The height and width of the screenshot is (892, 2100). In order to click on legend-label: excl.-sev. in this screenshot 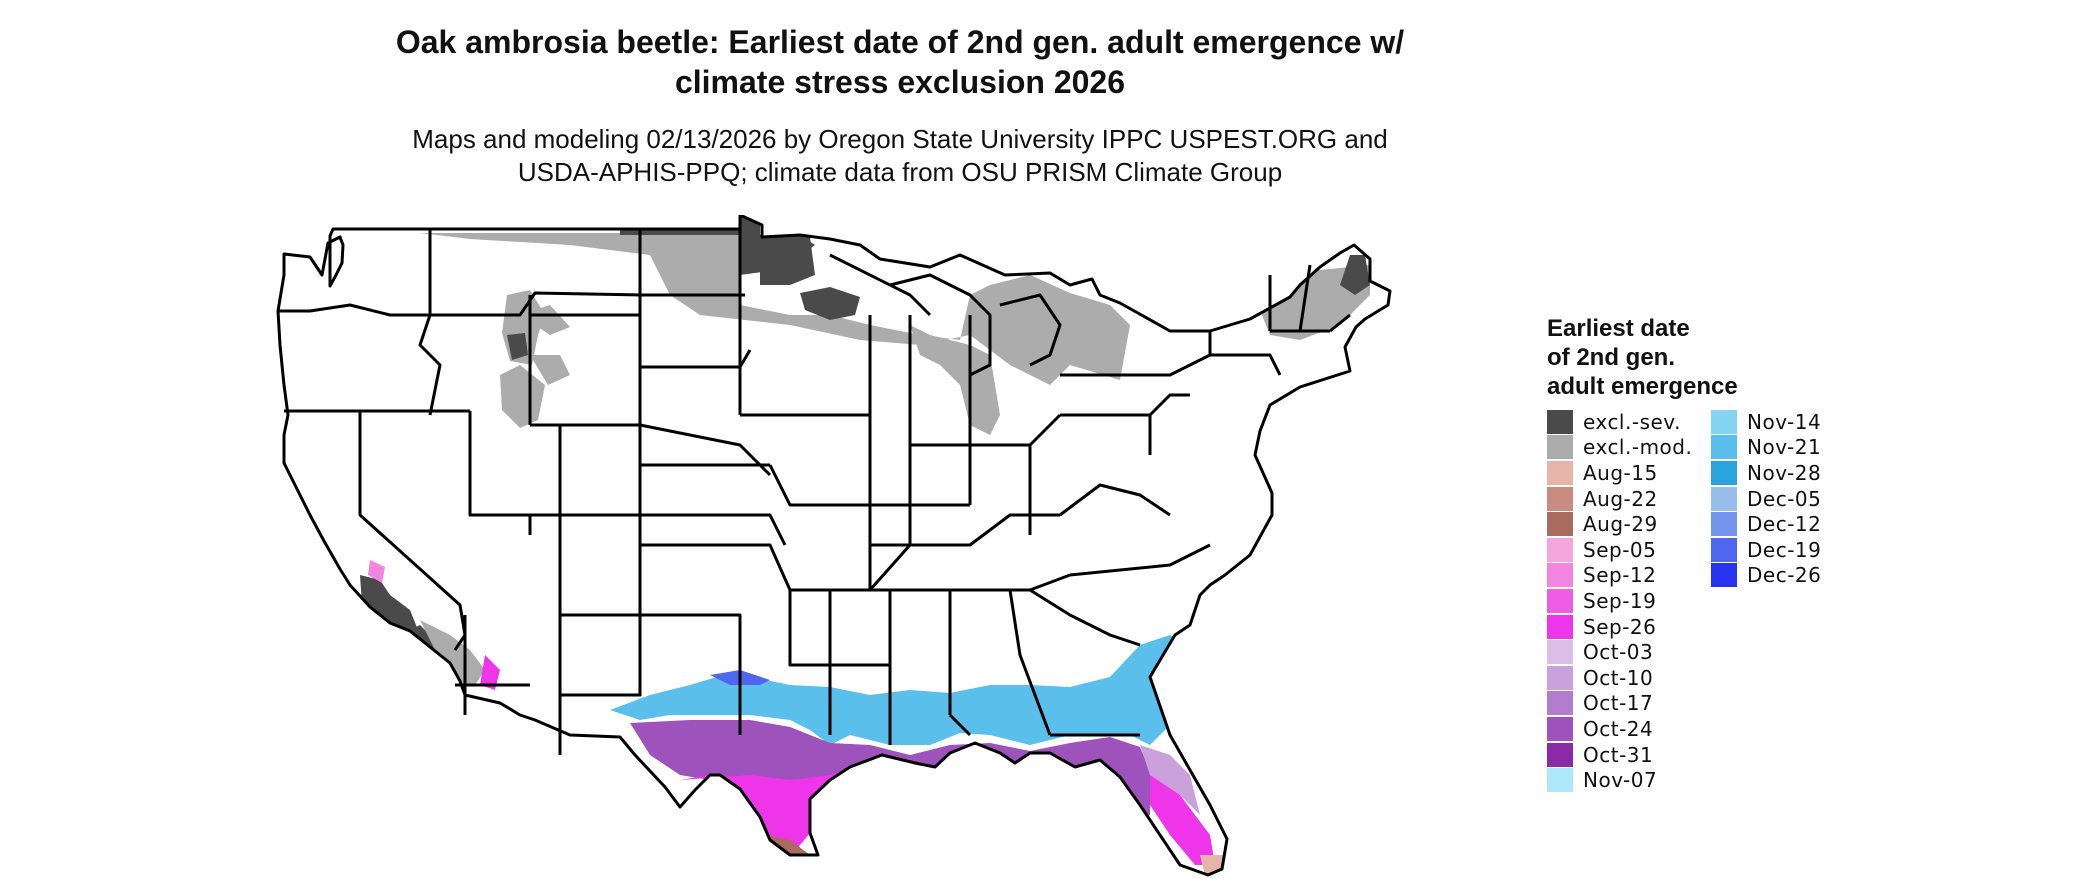, I will do `click(1632, 421)`.